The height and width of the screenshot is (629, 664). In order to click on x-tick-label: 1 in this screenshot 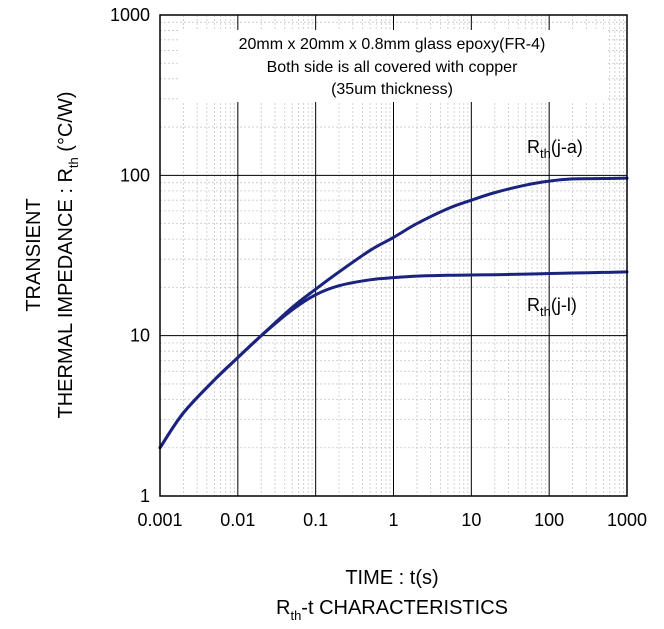, I will do `click(393, 520)`.